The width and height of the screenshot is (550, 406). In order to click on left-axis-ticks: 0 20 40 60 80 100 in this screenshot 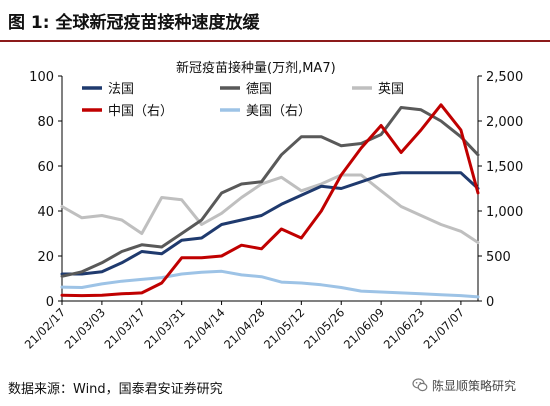, I will do `click(45, 190)`.